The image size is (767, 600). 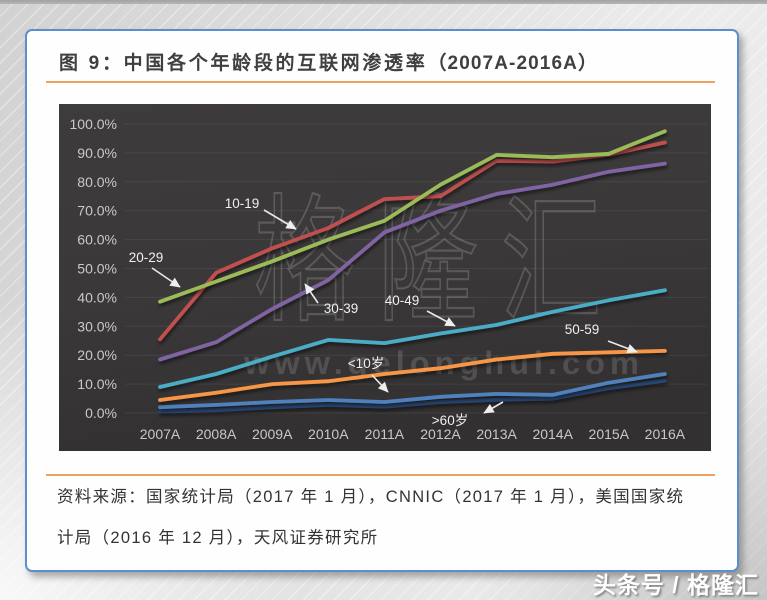 What do you see at coordinates (609, 434) in the screenshot?
I see `svg-text: 2015A` at bounding box center [609, 434].